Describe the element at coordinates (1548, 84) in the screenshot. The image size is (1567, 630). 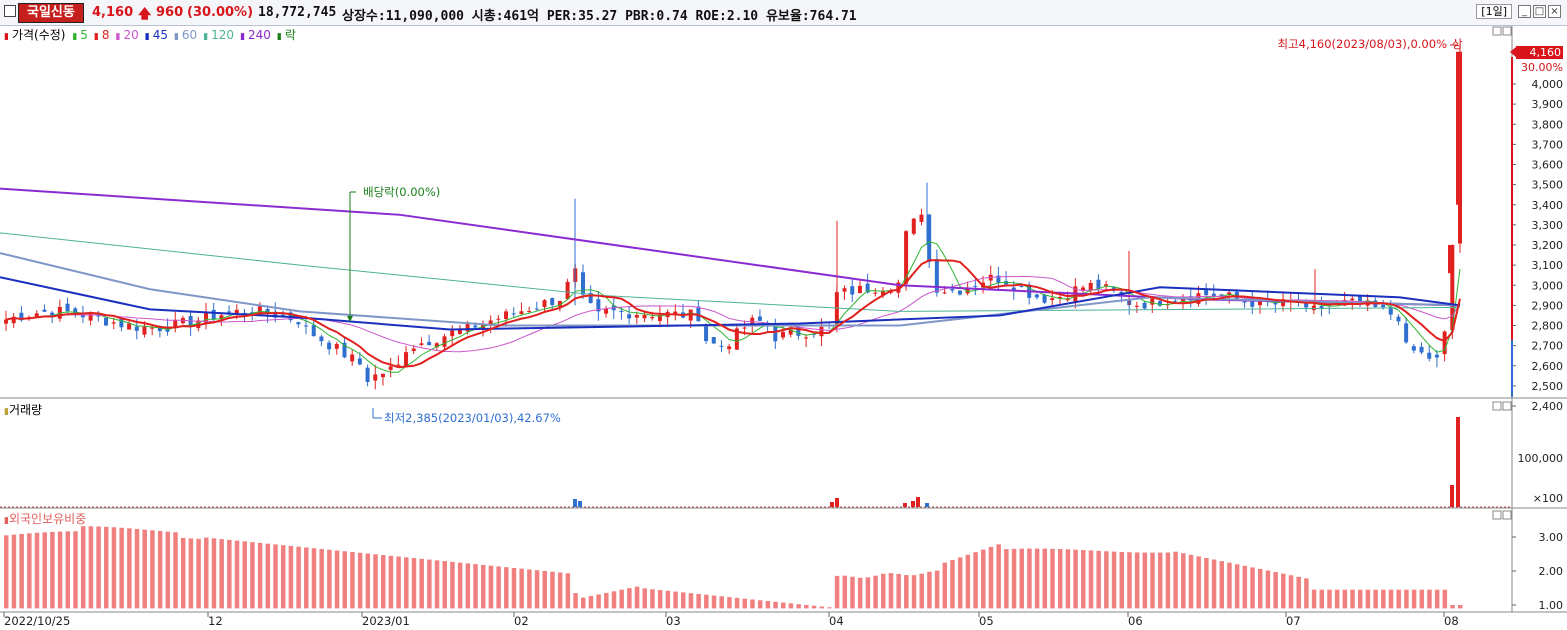
I see `y-tick-label: 4,000` at that location.